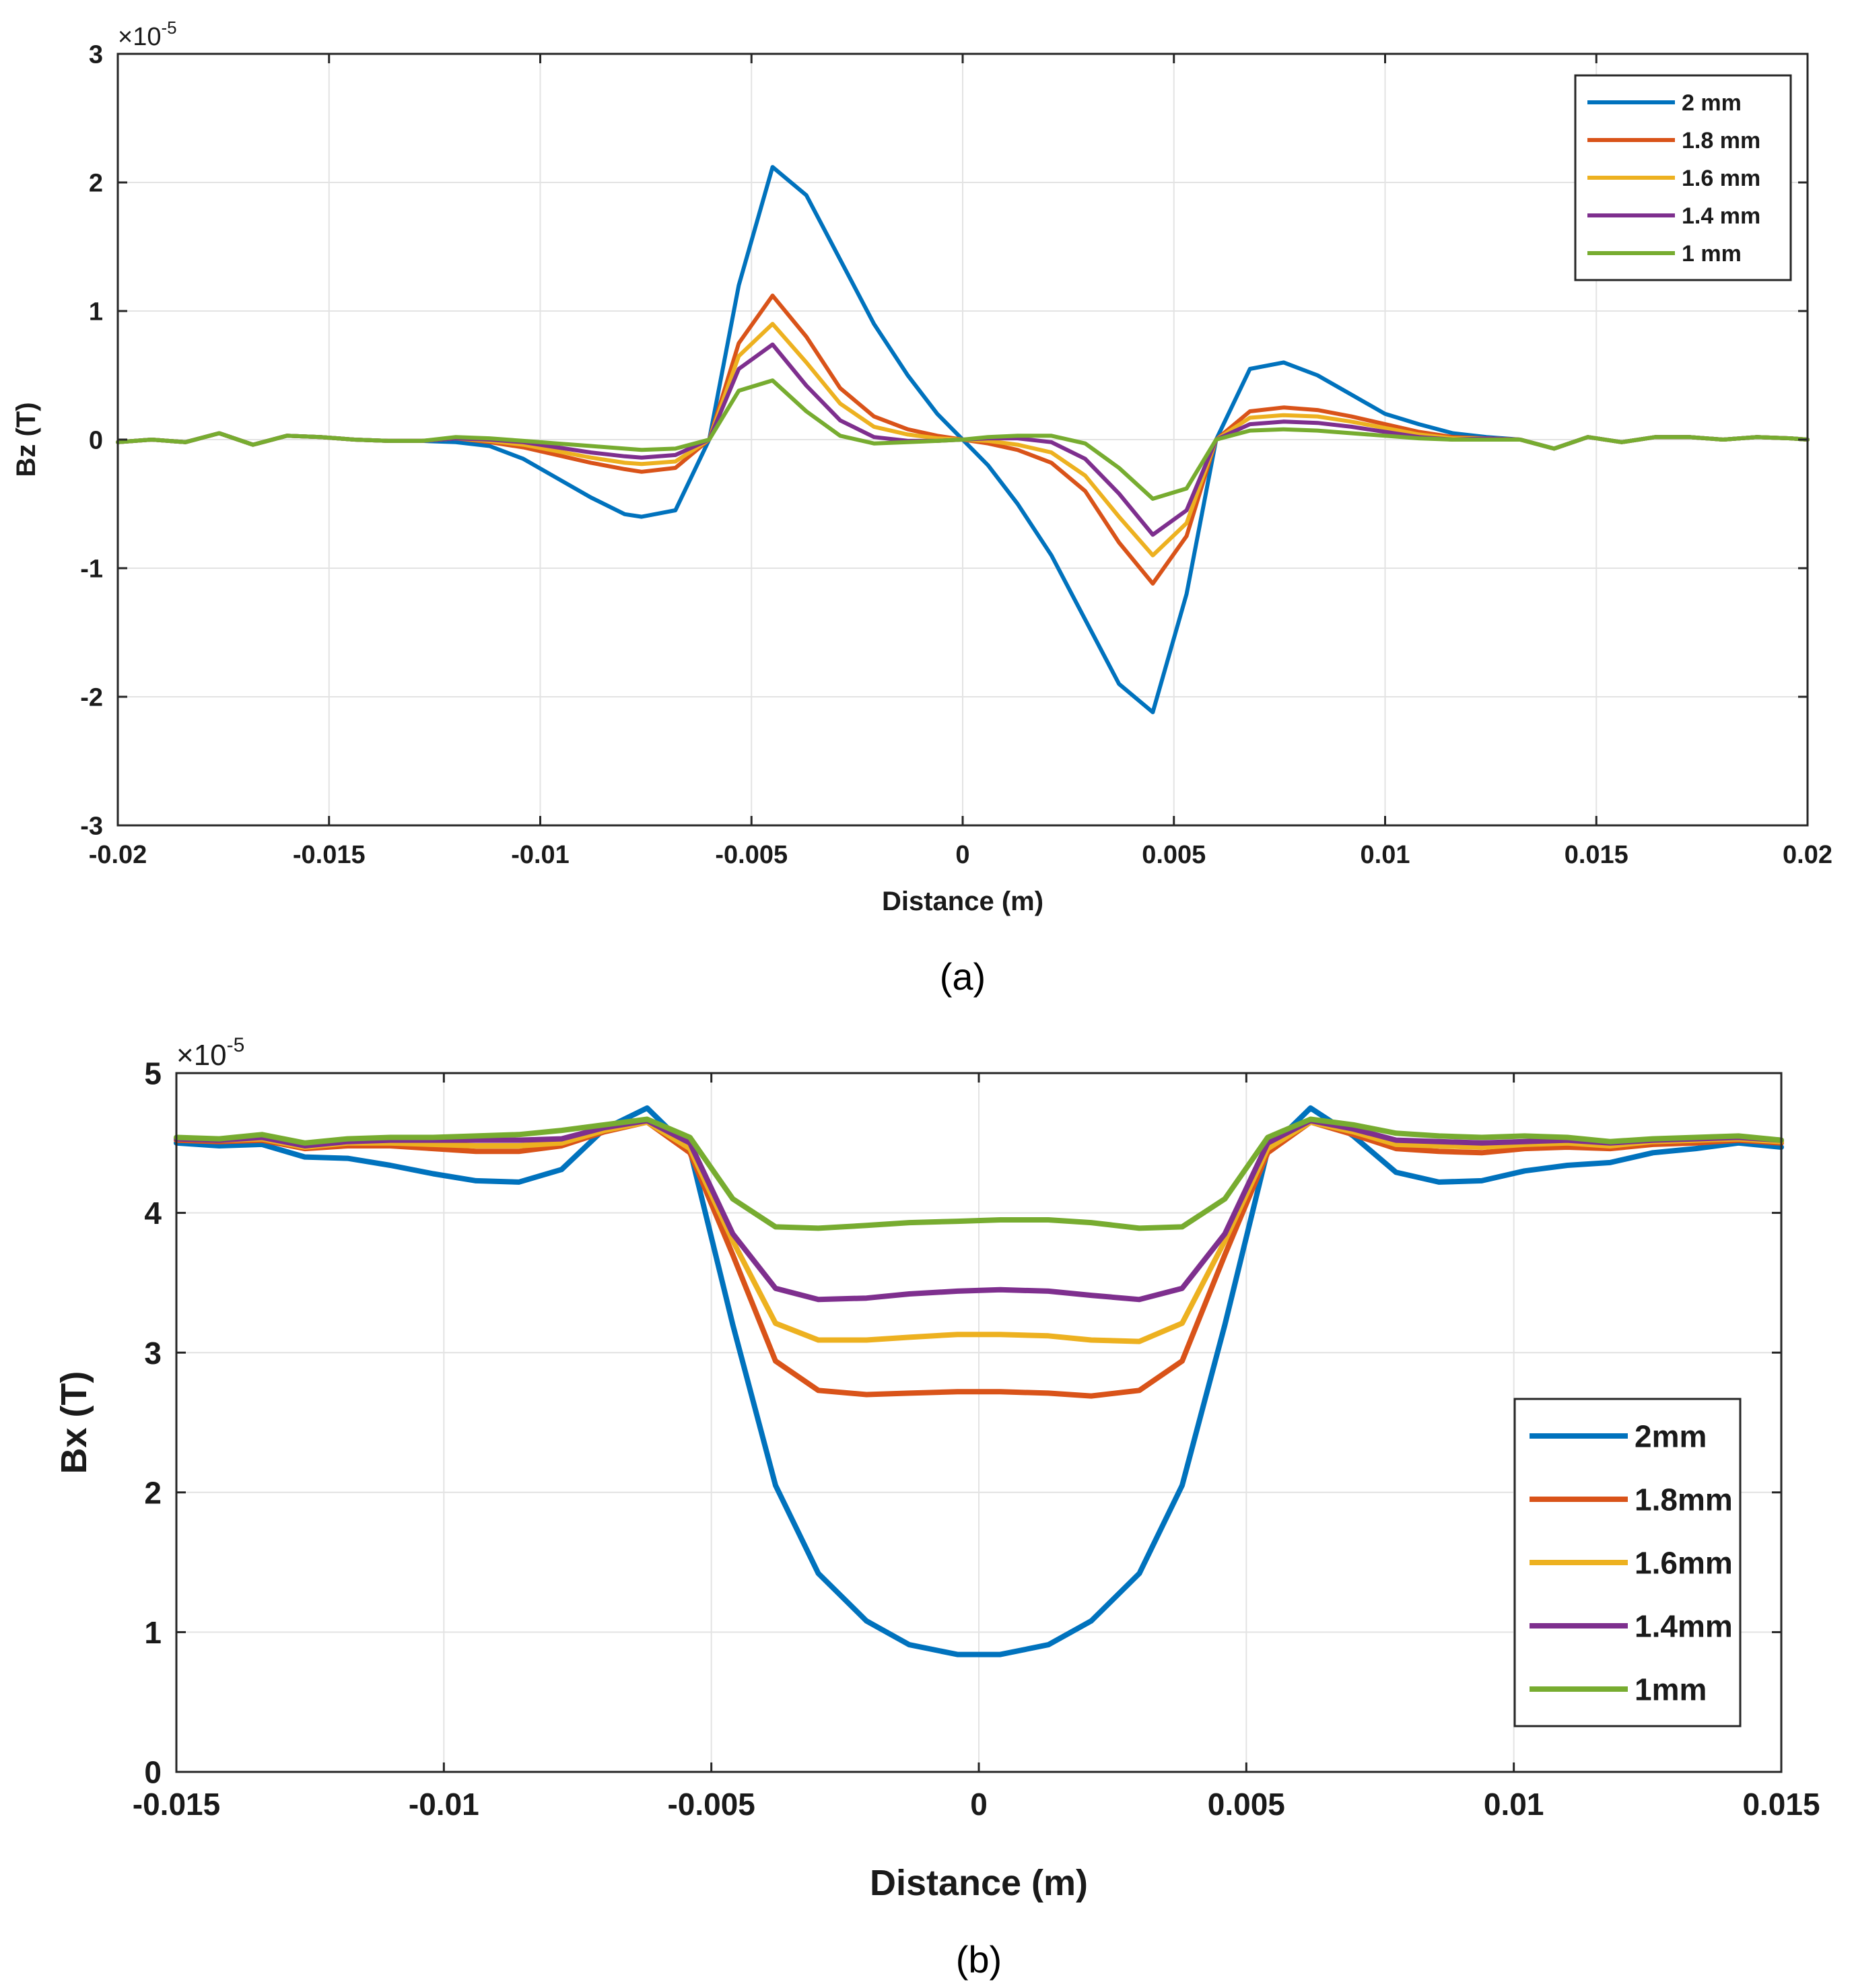 The height and width of the screenshot is (1988, 1854). What do you see at coordinates (1712, 103) in the screenshot?
I see `legend-entry-label: 2 mm` at bounding box center [1712, 103].